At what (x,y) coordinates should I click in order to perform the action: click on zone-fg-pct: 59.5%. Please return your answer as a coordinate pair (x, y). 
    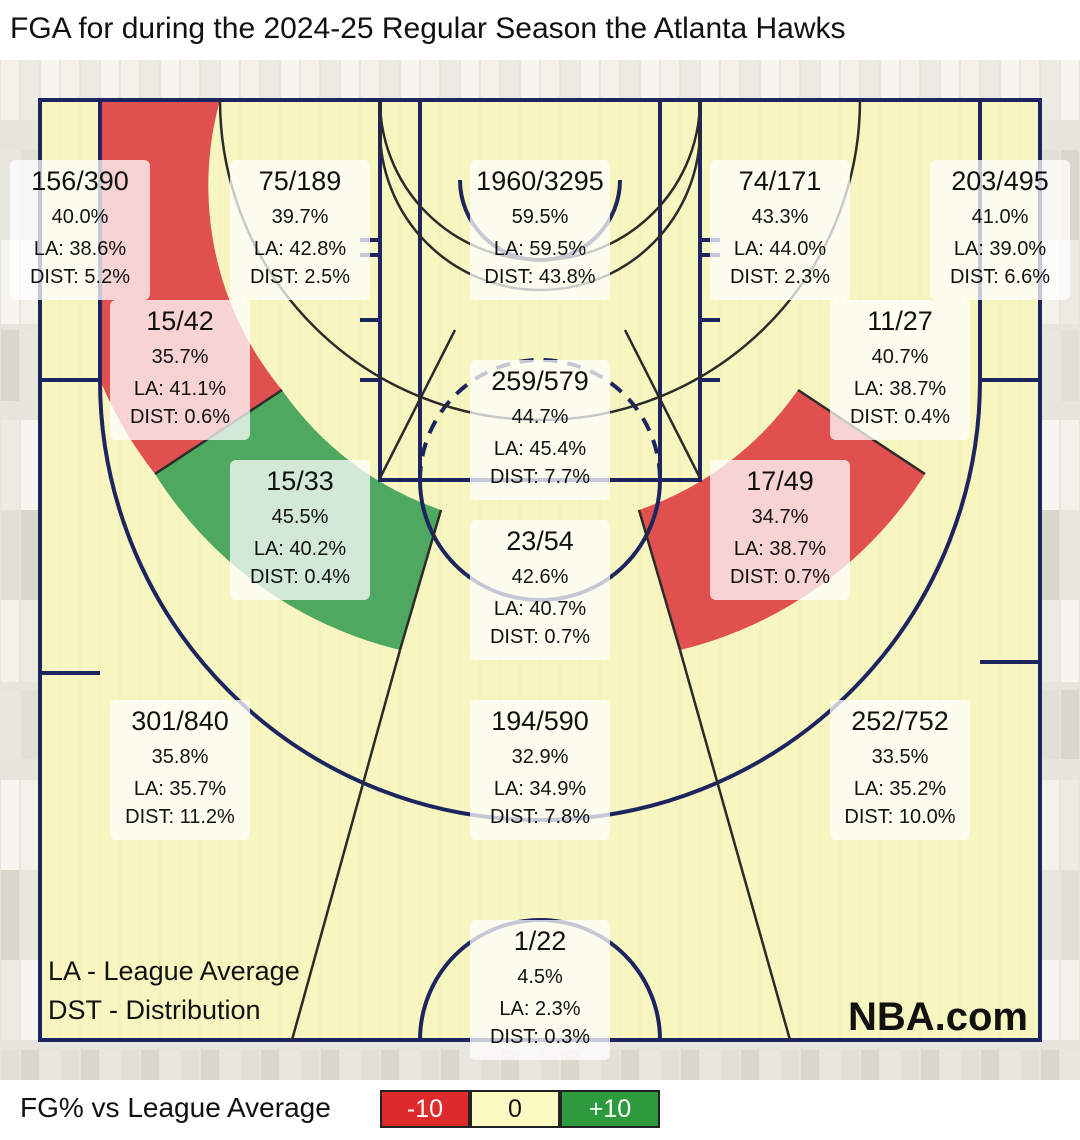
    Looking at the image, I should click on (540, 217).